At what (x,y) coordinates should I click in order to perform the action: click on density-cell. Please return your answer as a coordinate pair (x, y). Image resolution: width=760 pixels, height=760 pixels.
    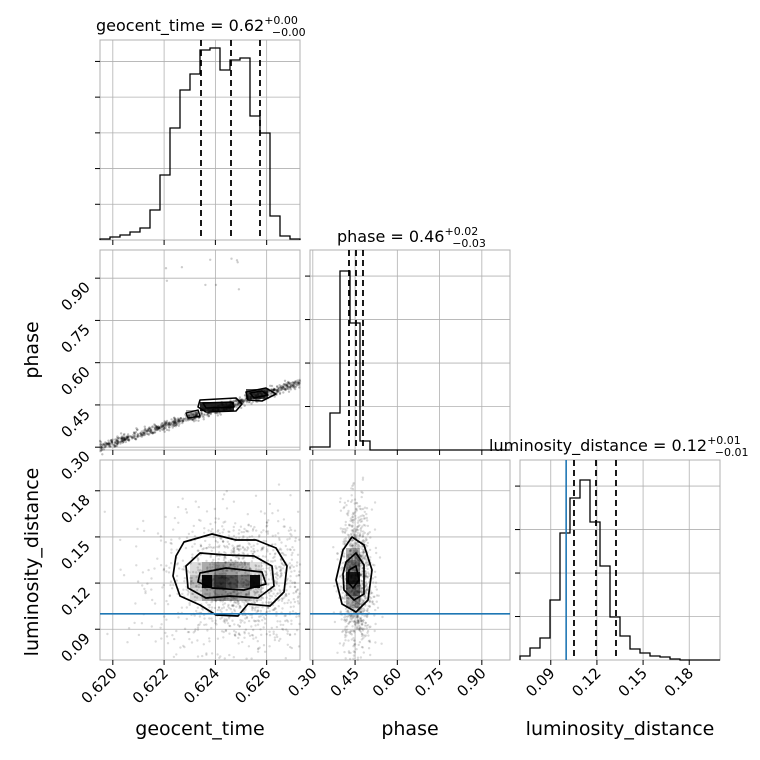
    Looking at the image, I should click on (353, 554).